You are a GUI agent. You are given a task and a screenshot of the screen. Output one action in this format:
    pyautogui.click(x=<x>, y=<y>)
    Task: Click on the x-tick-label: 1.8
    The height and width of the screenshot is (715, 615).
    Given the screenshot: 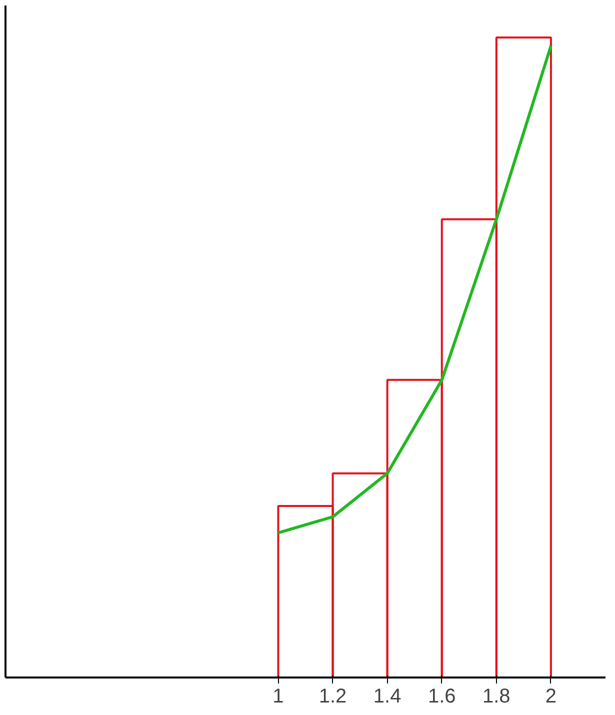 What is the action you would take?
    pyautogui.click(x=496, y=697)
    